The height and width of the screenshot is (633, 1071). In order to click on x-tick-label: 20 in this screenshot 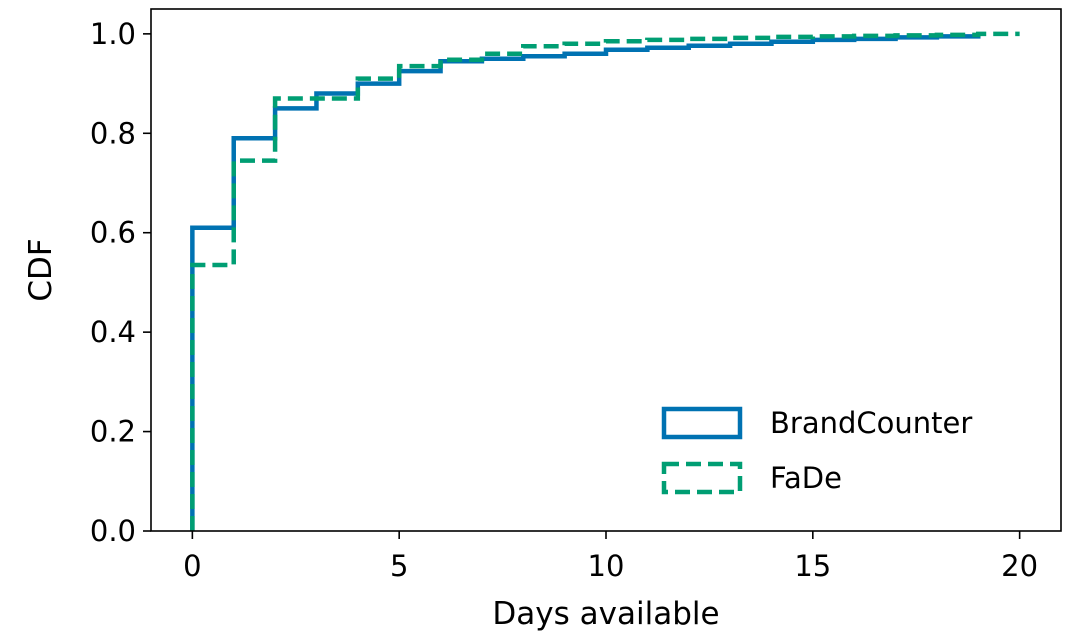, I will do `click(1019, 566)`.